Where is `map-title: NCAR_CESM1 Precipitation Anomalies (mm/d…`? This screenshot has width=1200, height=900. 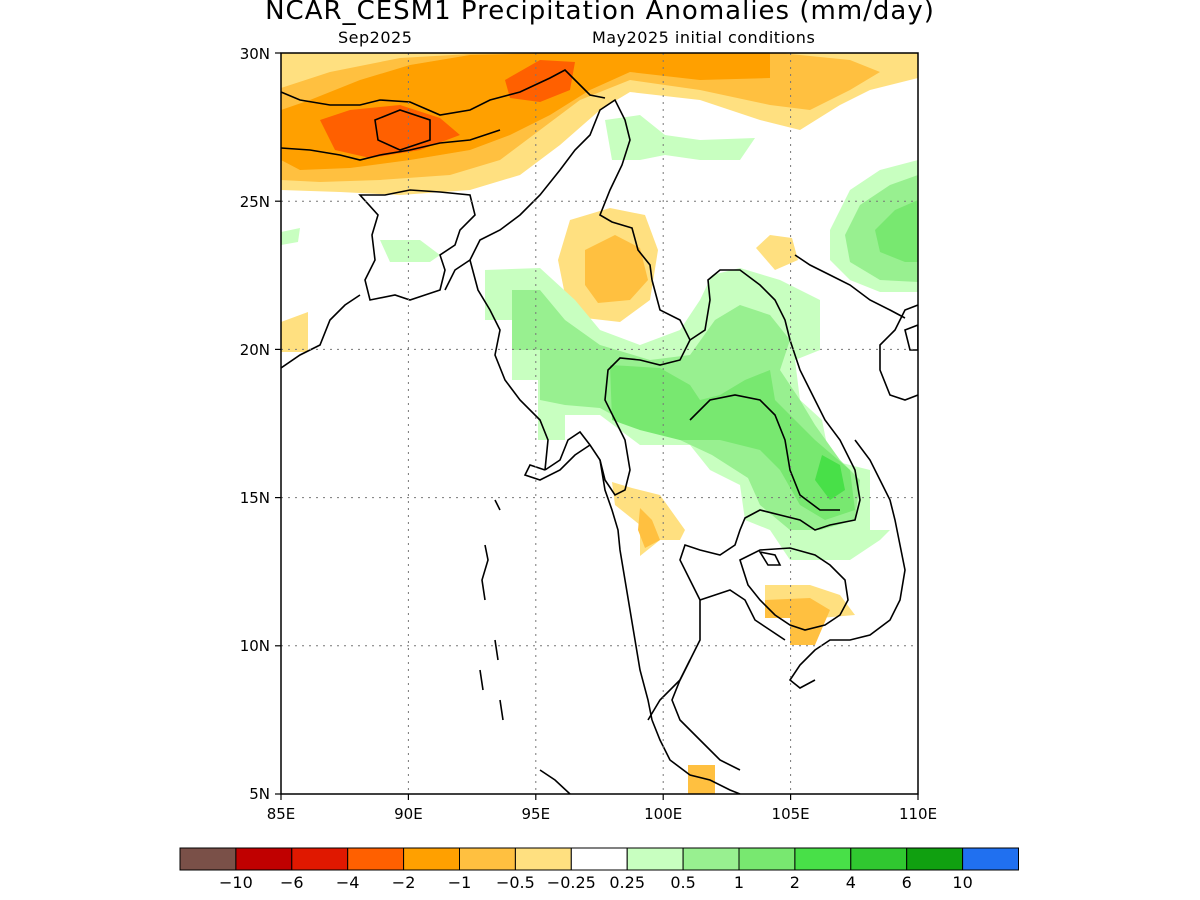 map-title: NCAR_CESM1 Precipitation Anomalies (mm/d… is located at coordinates (600, 13).